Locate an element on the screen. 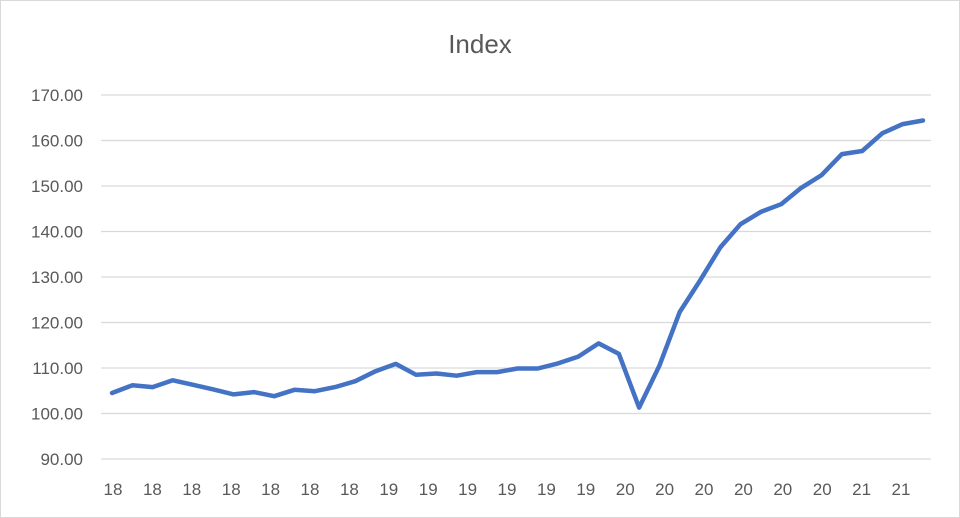  y-tick-label: 170.00 is located at coordinates (57, 95).